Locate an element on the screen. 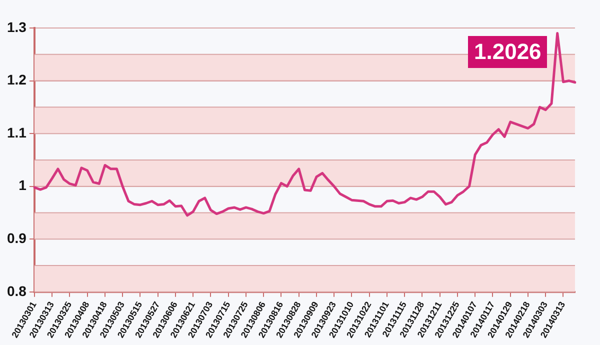  y-tick-label: 0.8 is located at coordinates (16, 290).